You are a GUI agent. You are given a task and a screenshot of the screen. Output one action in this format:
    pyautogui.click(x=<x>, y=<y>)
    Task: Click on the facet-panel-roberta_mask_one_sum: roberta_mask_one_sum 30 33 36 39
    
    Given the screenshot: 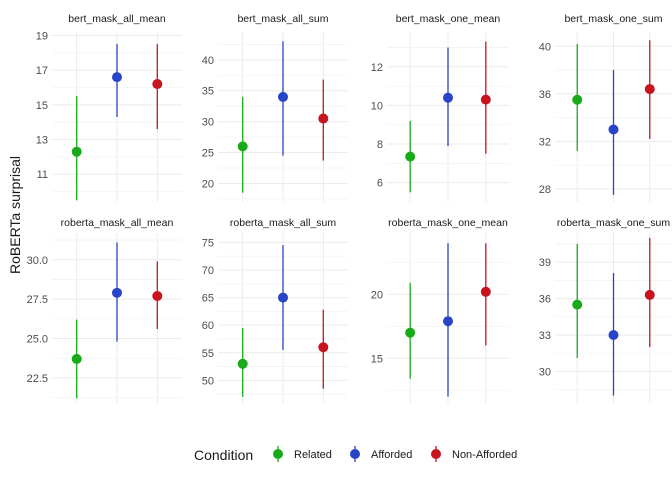 What is the action you would take?
    pyautogui.click(x=605, y=310)
    